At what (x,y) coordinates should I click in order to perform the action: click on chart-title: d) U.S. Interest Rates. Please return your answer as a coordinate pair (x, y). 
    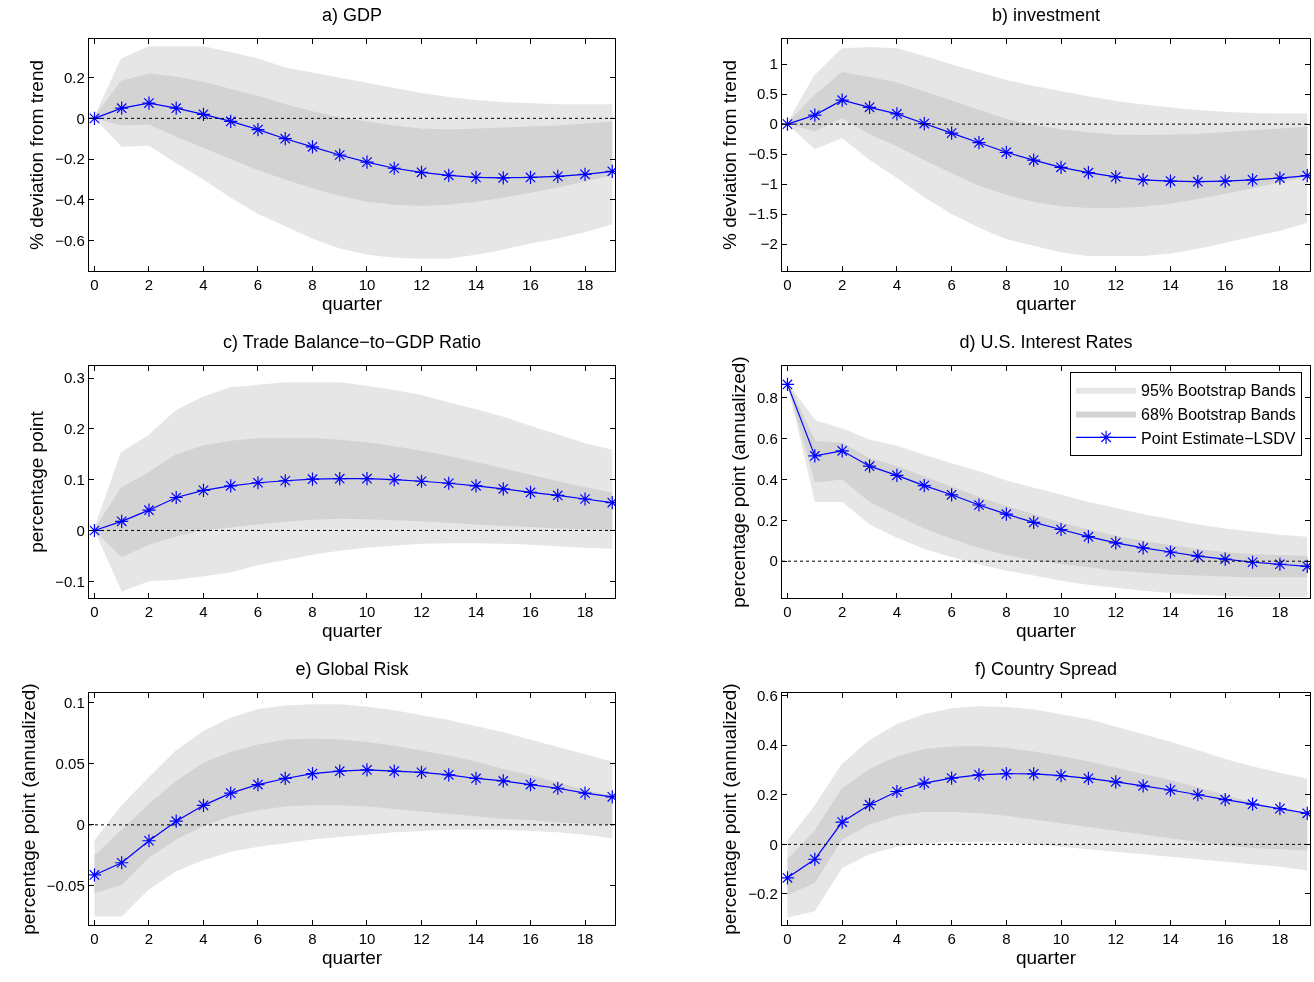
    Looking at the image, I should click on (1046, 341).